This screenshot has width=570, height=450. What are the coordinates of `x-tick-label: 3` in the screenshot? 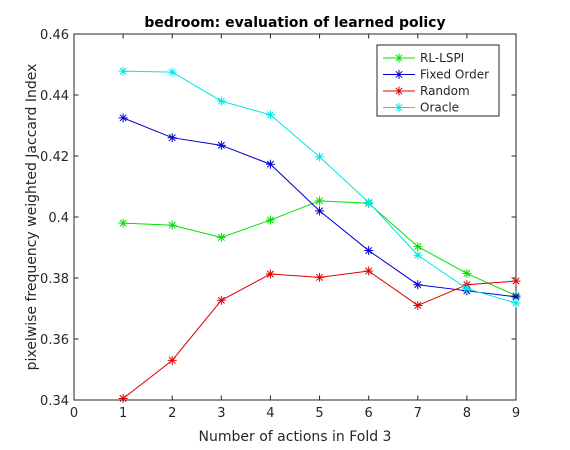 It's located at (221, 413).